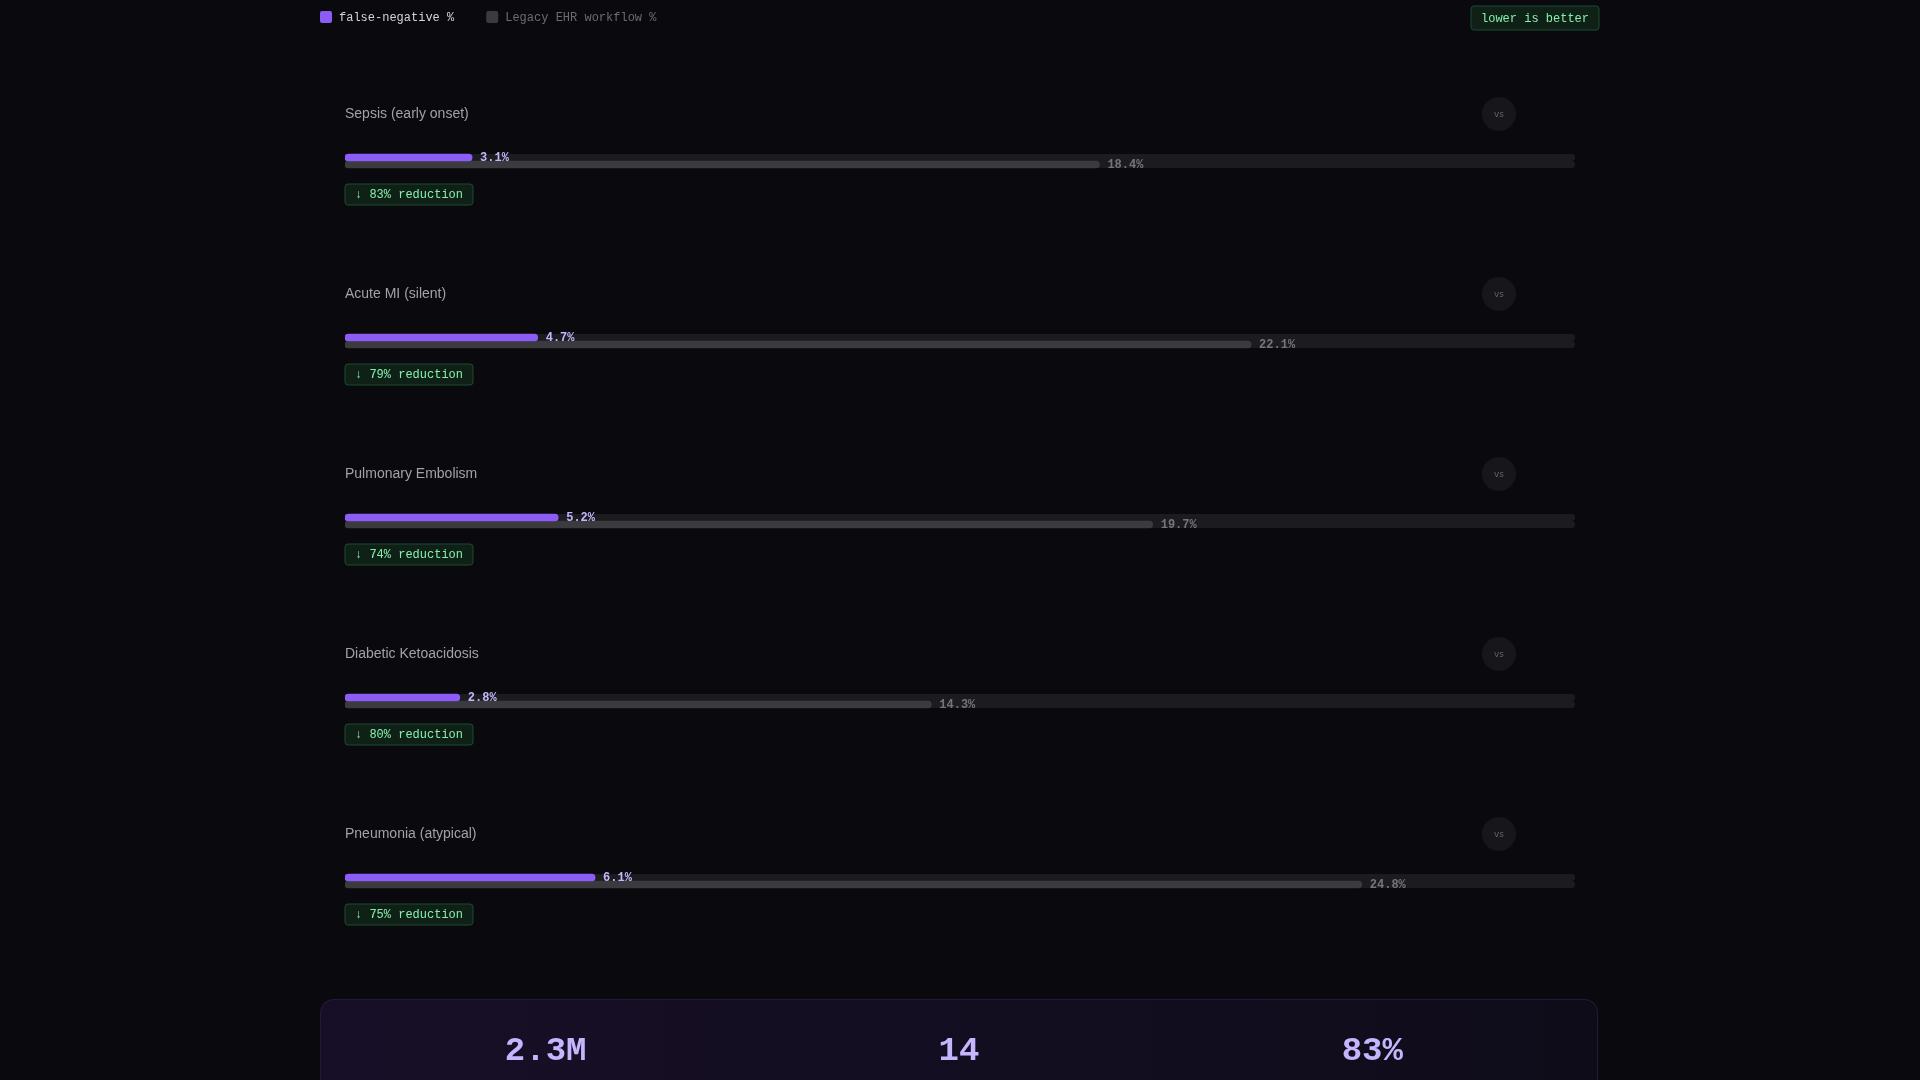 The image size is (1920, 1080). What do you see at coordinates (581, 17) in the screenshot?
I see `legend-label: Legacy EHR workflow %` at bounding box center [581, 17].